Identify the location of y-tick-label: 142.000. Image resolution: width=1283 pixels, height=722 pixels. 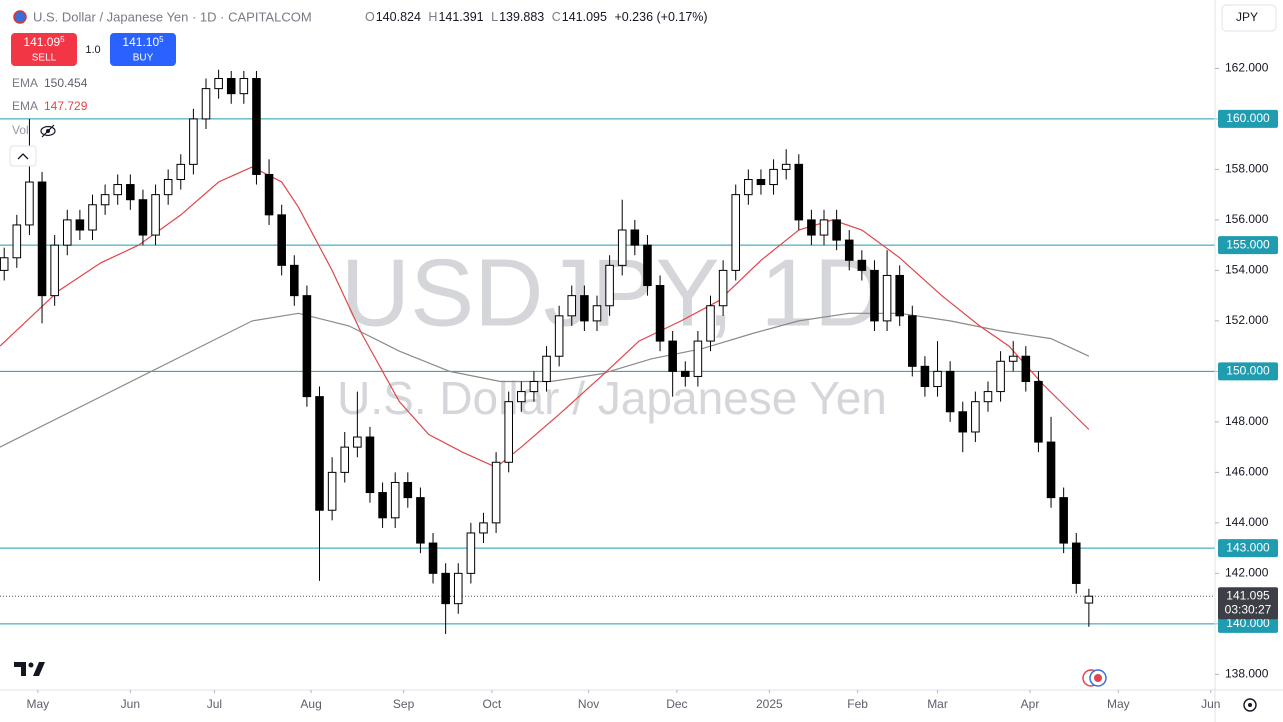
(1247, 573).